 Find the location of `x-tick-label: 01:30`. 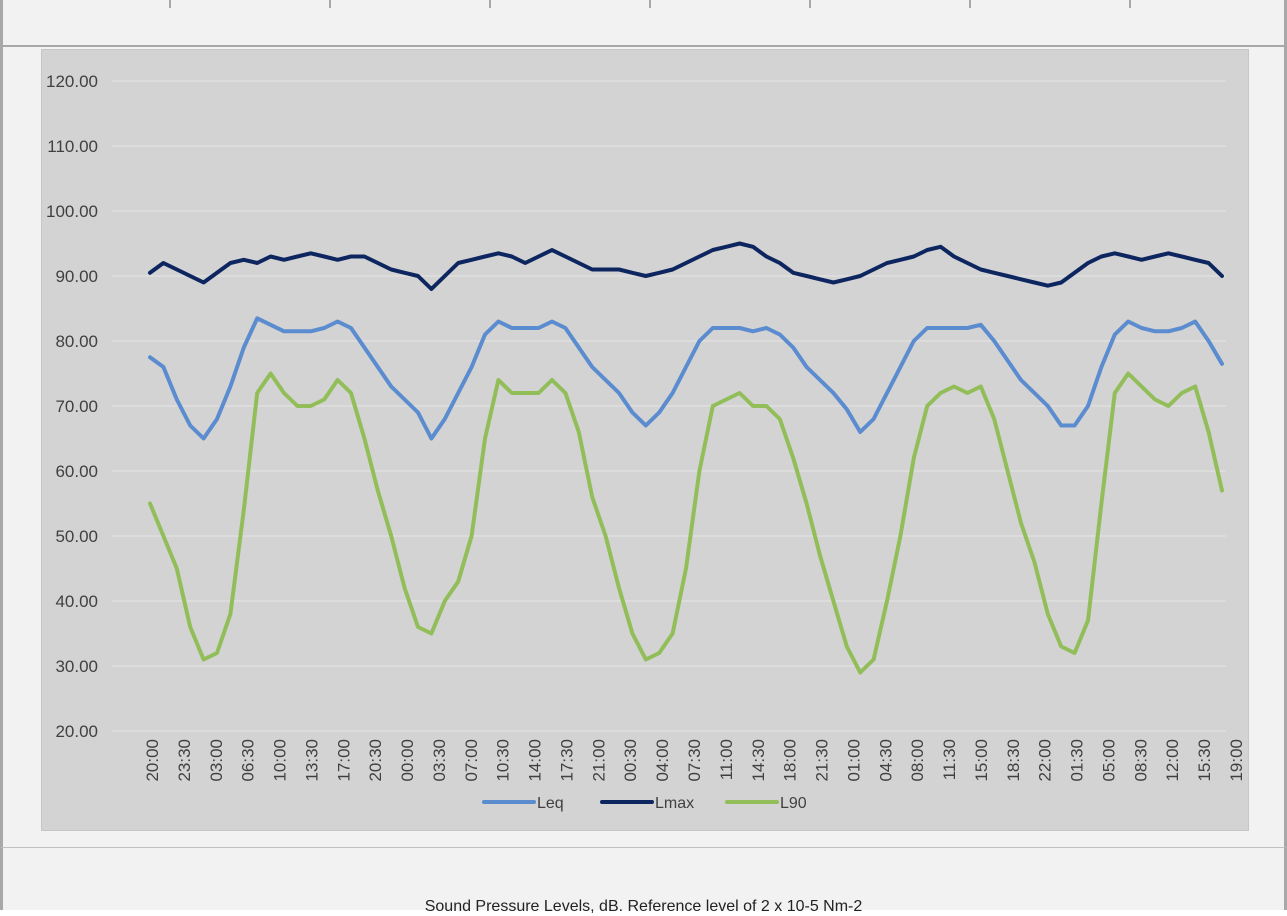

x-tick-label: 01:30 is located at coordinates (1077, 760).